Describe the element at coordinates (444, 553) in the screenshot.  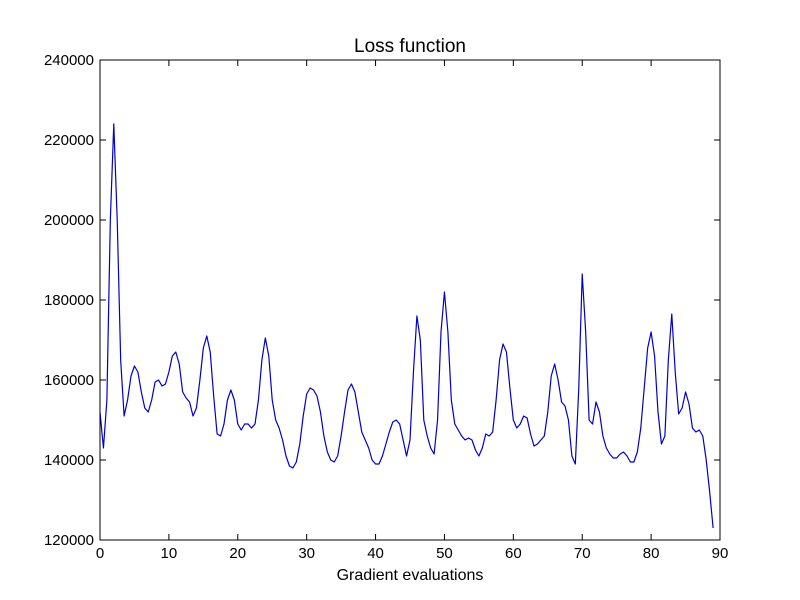
I see `x-tick-label: 50` at that location.